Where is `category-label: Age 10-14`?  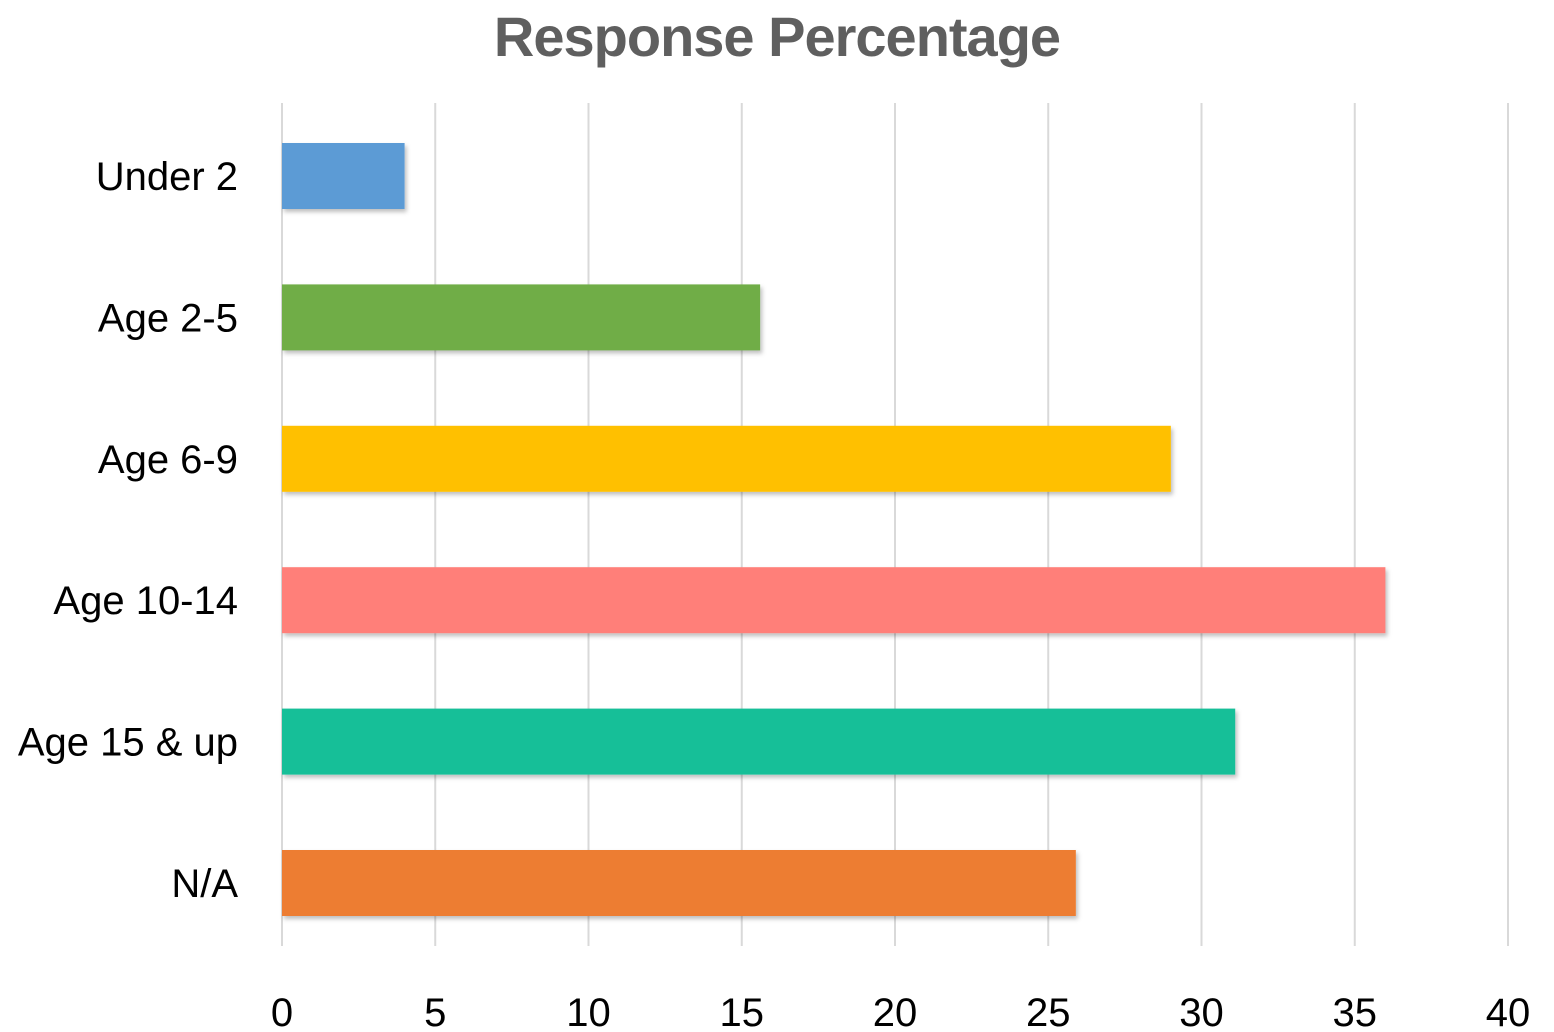
category-label: Age 10-14 is located at coordinates (145, 601).